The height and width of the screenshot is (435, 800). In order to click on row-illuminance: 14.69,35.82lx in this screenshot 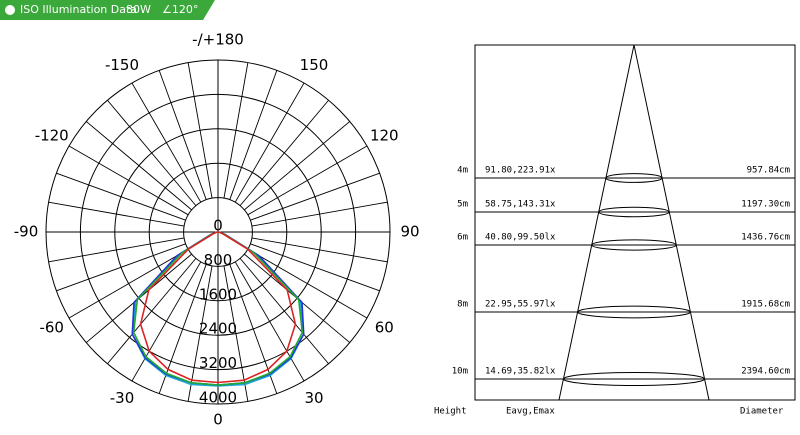, I will do `click(520, 372)`.